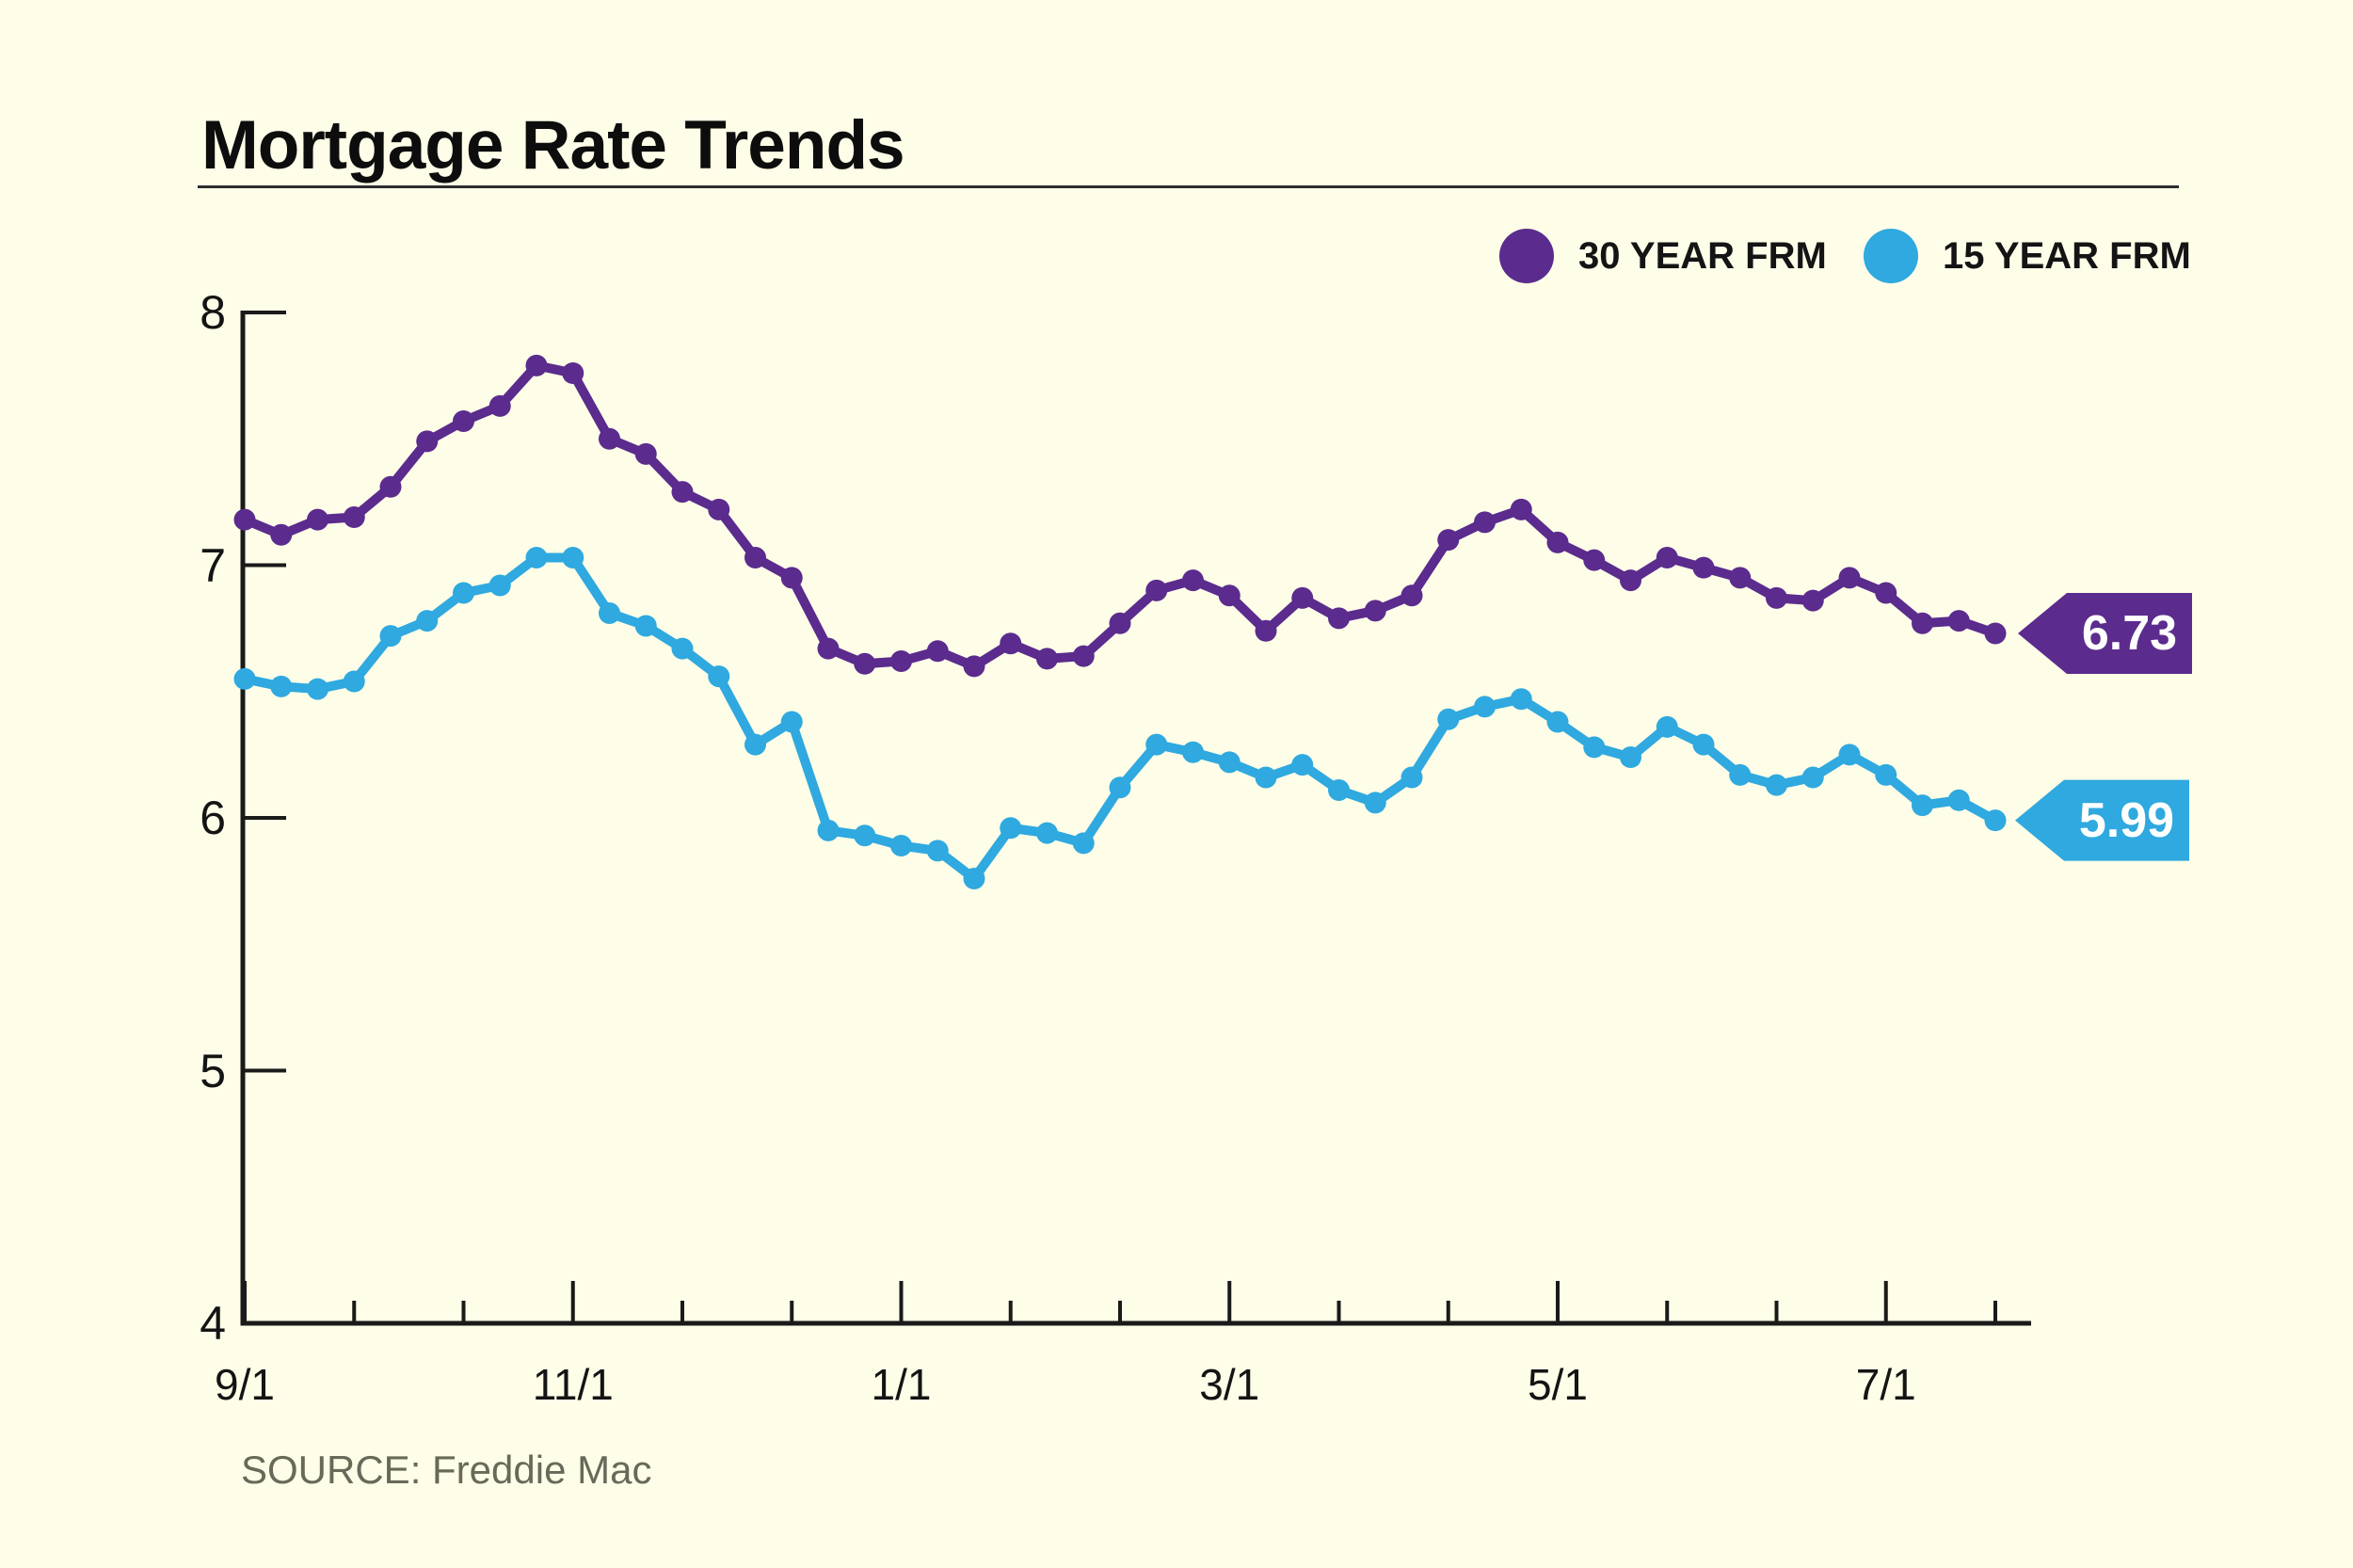 The height and width of the screenshot is (1568, 2353). Describe the element at coordinates (2130, 633) in the screenshot. I see `end-value-label-30-year: 6.73` at that location.